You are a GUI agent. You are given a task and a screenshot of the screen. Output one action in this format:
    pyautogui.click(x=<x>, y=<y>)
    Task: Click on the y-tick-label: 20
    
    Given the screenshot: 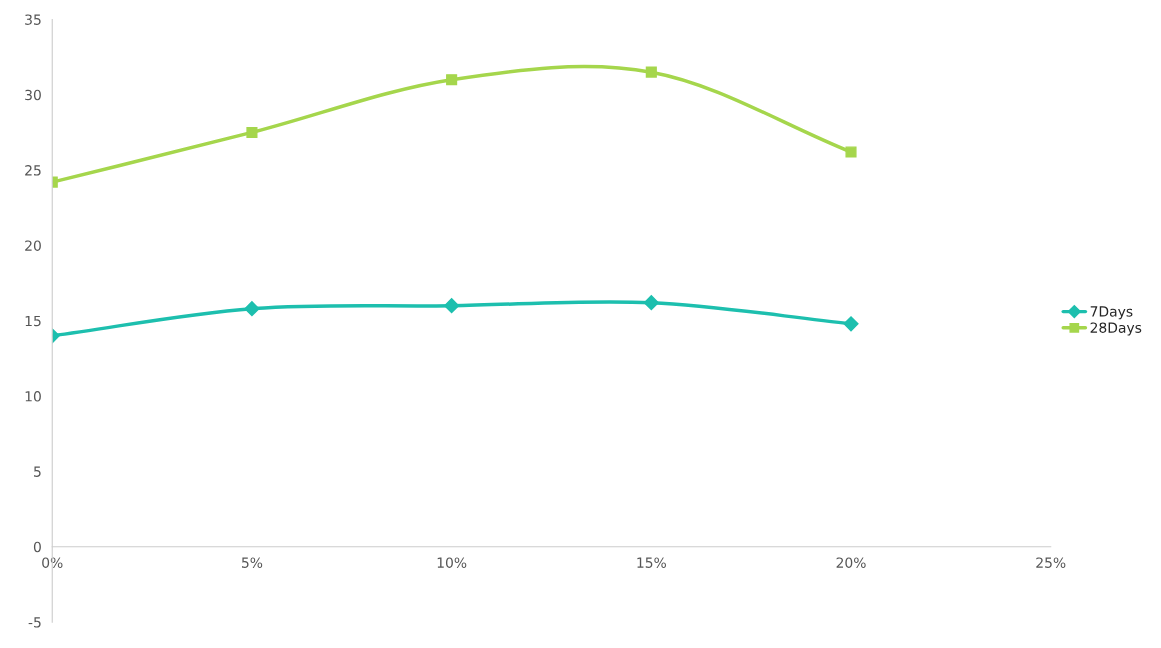 What is the action you would take?
    pyautogui.click(x=33, y=245)
    